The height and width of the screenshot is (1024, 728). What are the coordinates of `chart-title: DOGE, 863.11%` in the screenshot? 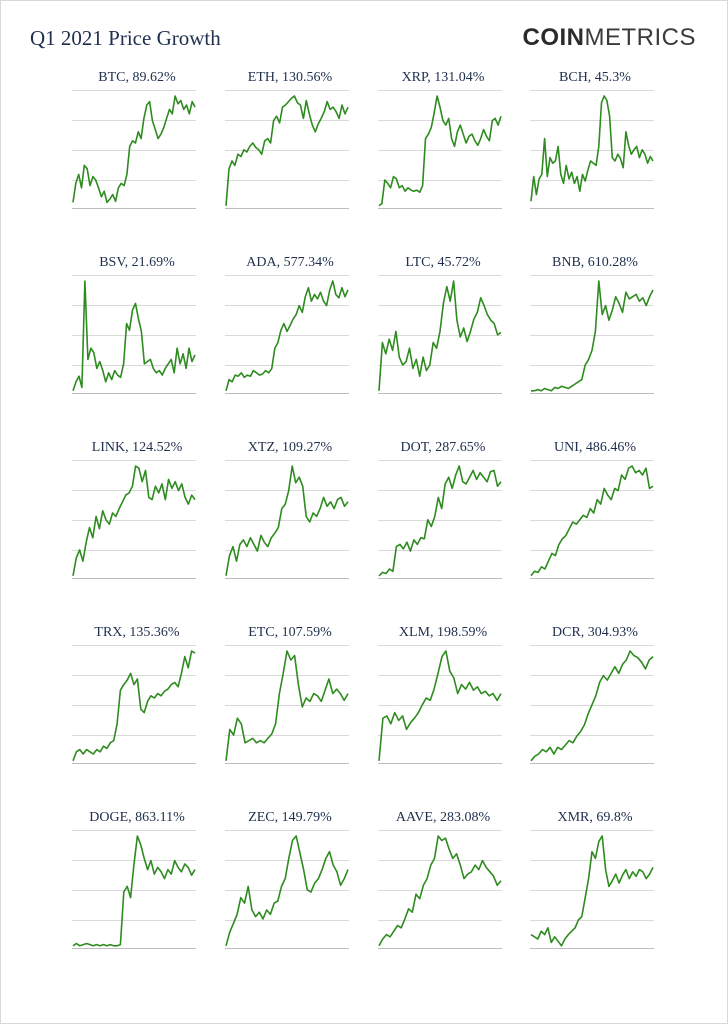 It's located at (137, 817).